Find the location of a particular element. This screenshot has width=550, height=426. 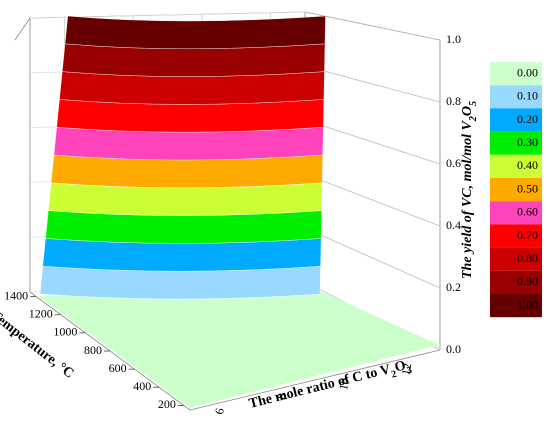

legend-label: 1.00 is located at coordinates (527, 304).